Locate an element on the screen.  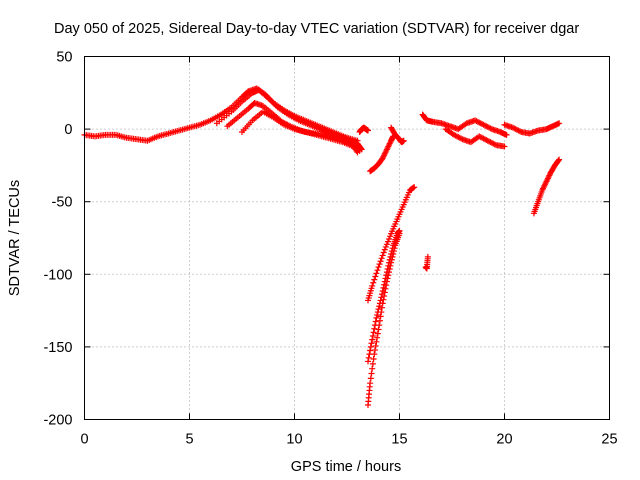
x-tick-label: 20 is located at coordinates (504, 440).